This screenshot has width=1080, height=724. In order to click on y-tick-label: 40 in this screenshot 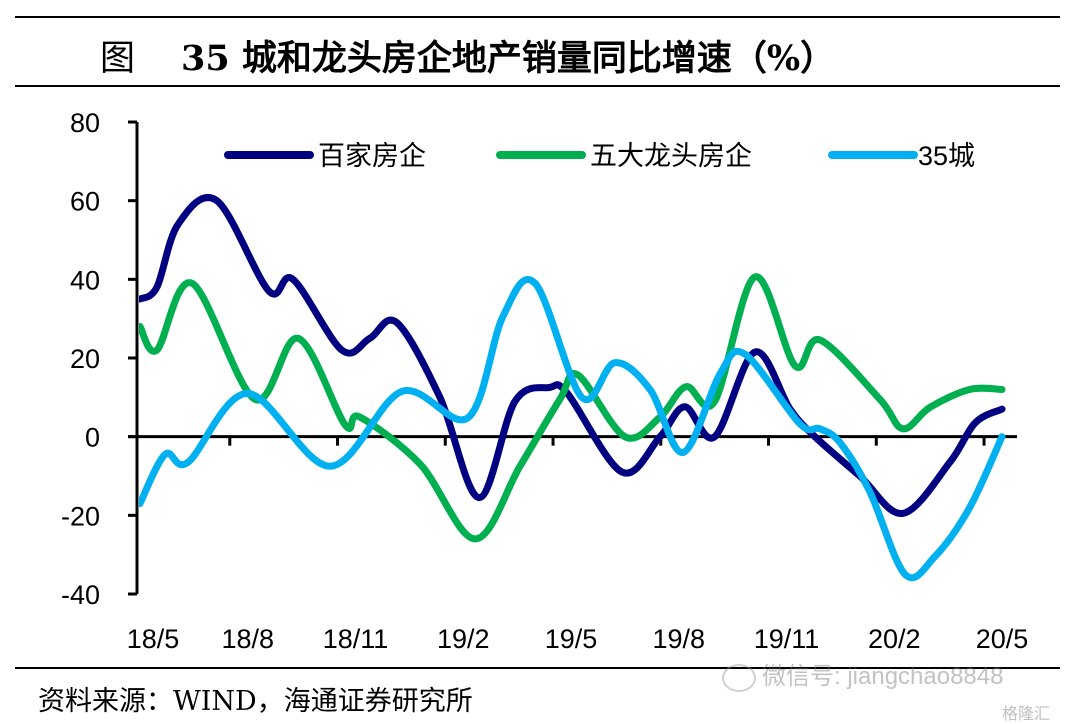, I will do `click(85, 280)`.